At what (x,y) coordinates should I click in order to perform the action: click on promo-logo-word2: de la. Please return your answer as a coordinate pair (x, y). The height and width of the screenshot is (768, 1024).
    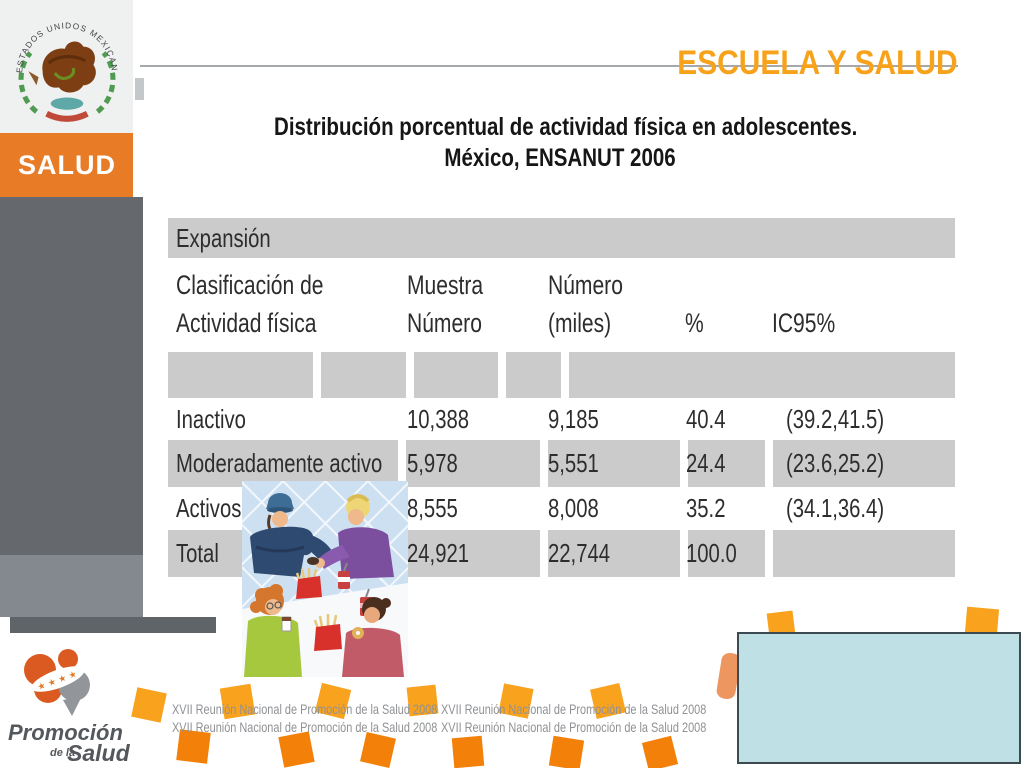
    Looking at the image, I should click on (63, 753).